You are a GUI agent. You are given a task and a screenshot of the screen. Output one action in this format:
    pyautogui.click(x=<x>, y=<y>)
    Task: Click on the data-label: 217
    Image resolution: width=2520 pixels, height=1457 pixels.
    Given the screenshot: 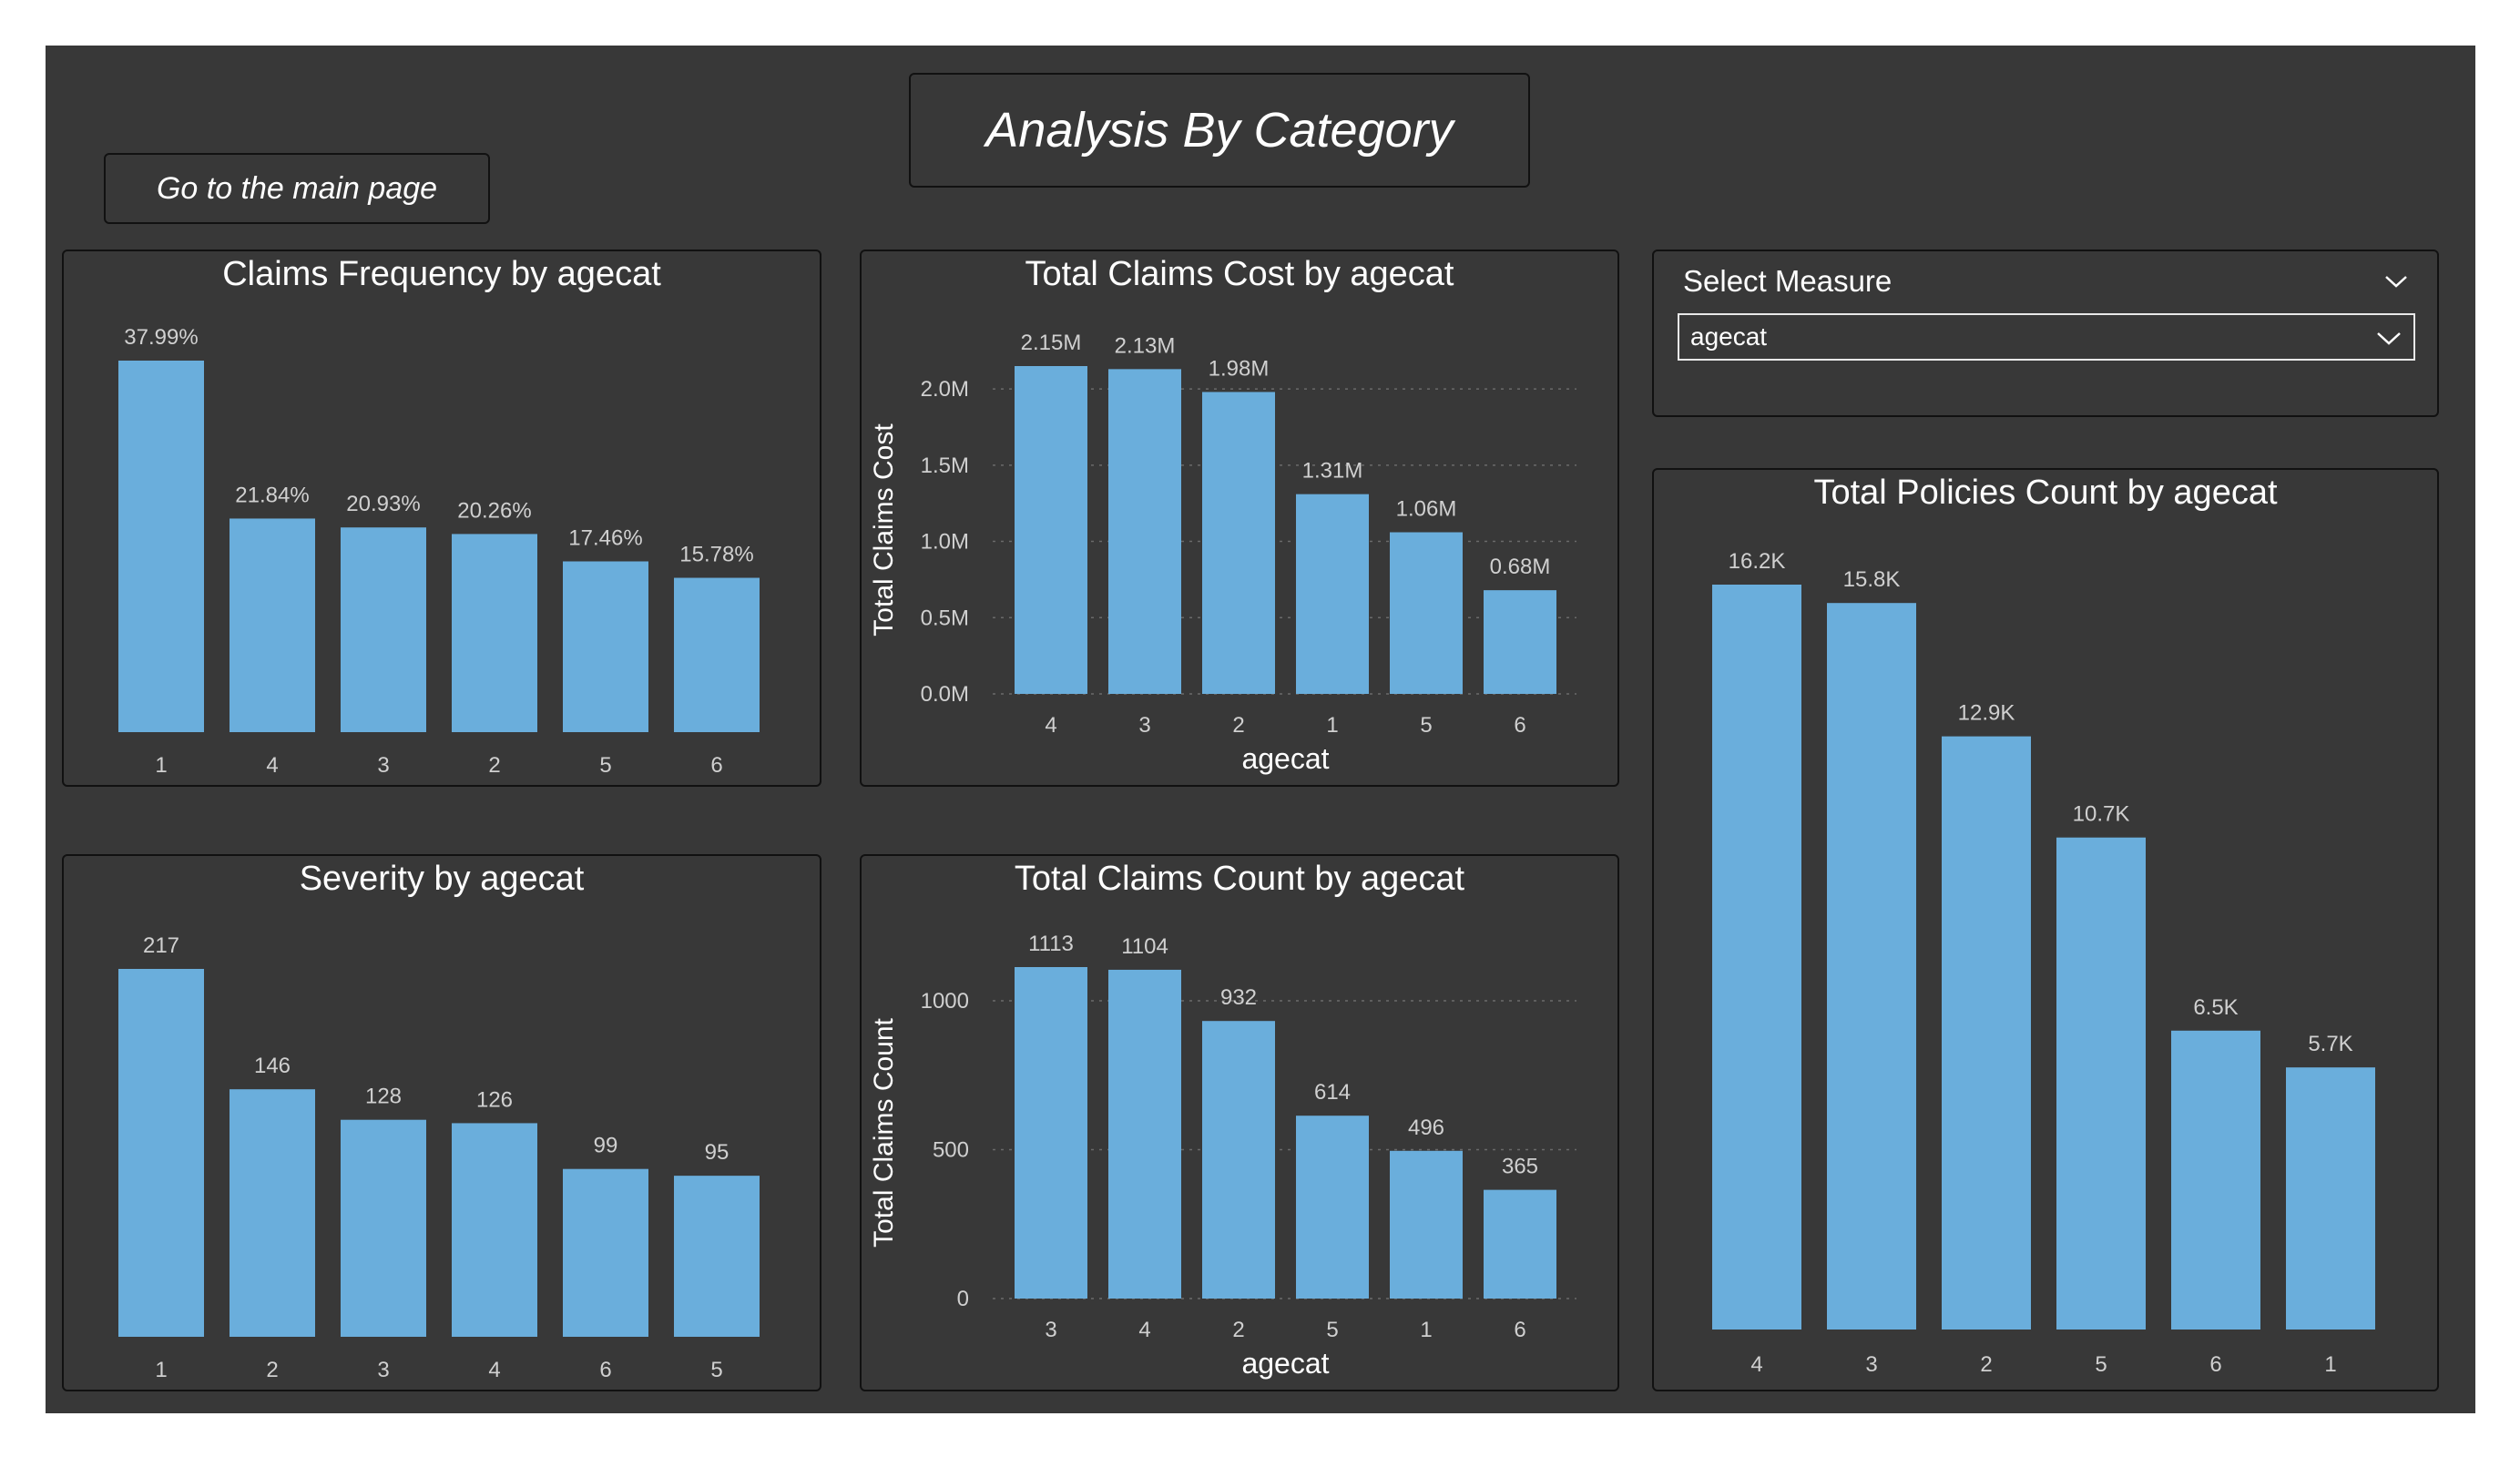 What is the action you would take?
    pyautogui.click(x=161, y=945)
    